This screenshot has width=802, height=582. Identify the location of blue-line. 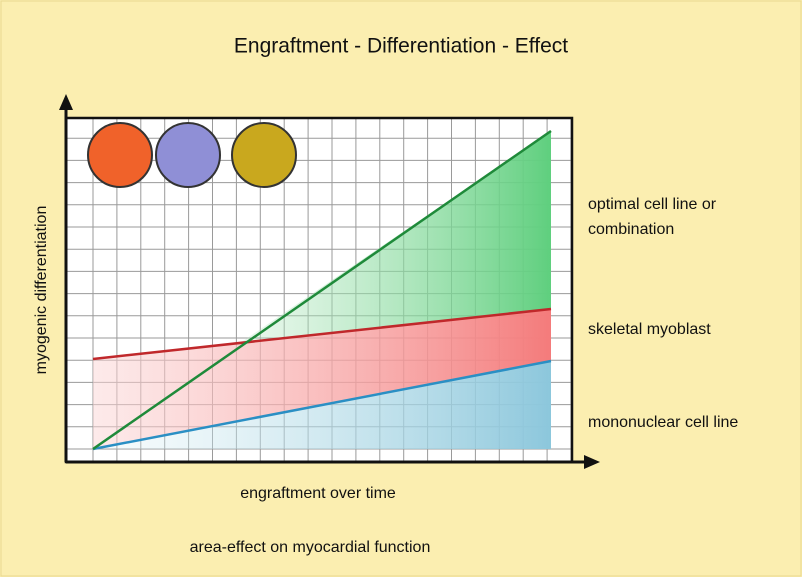
(322, 405).